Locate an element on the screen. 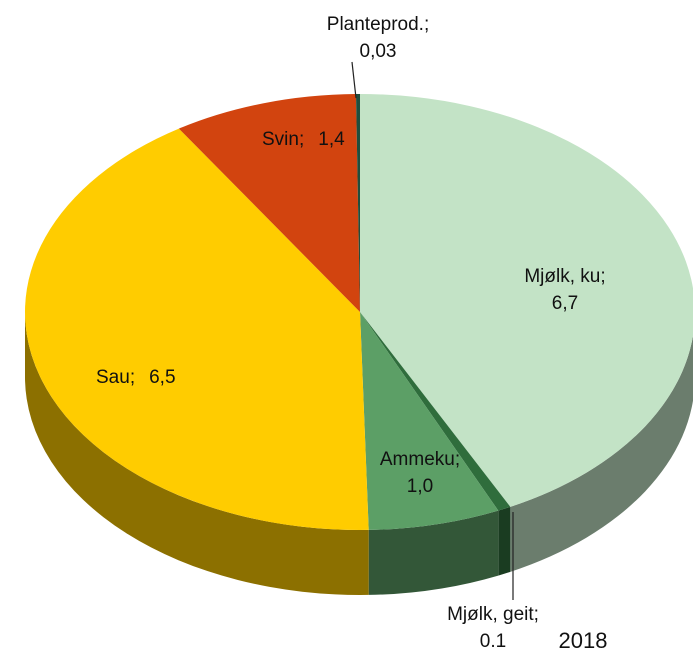 The height and width of the screenshot is (660, 693). label-value: 1,0 is located at coordinates (420, 486).